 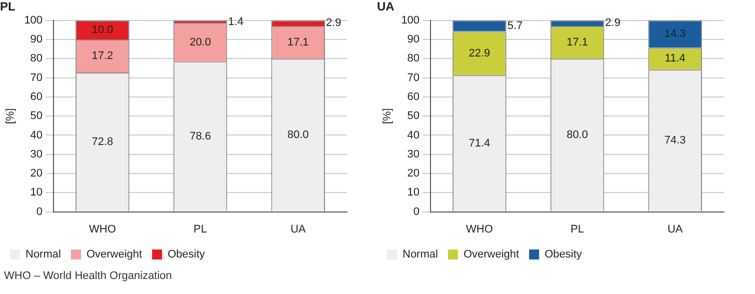 What do you see at coordinates (200, 136) in the screenshot?
I see `data-label: 78.6` at bounding box center [200, 136].